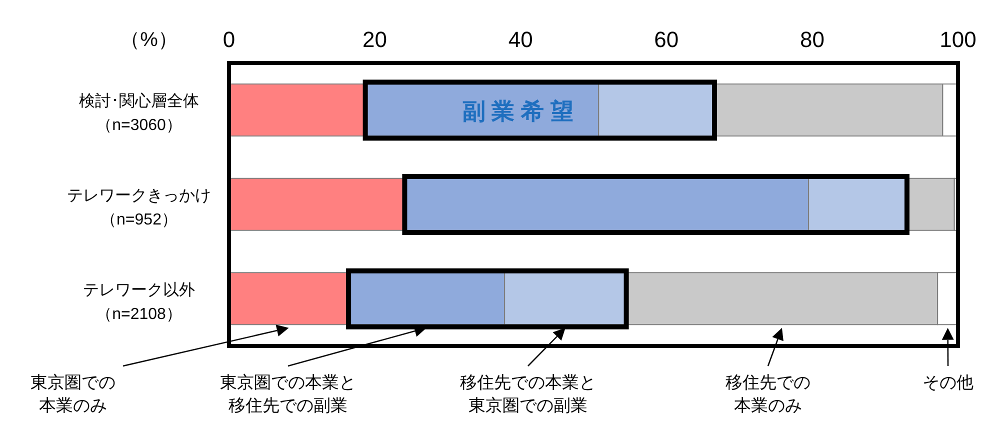  Describe the element at coordinates (768, 394) in the screenshot. I see `text: 移住先での本業のみ` at that location.